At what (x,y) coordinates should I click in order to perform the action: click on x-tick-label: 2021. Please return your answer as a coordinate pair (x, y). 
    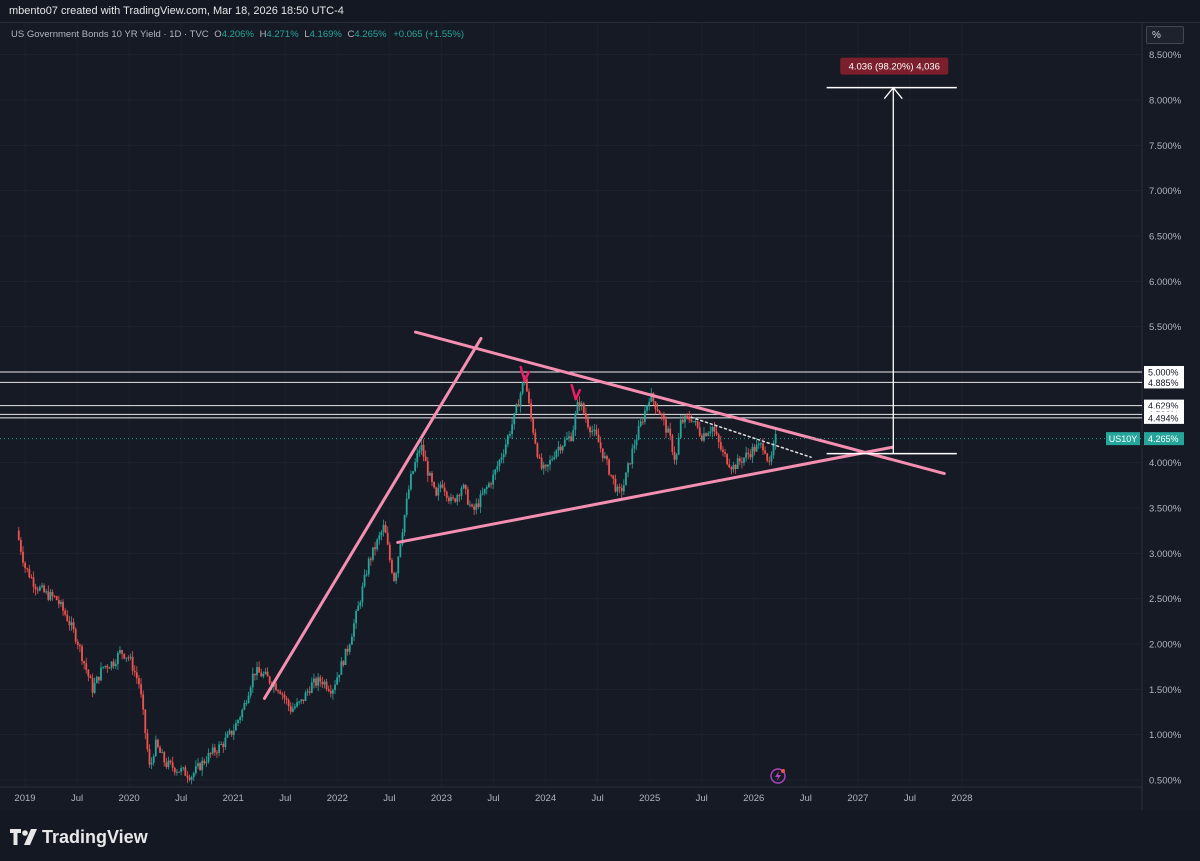
    Looking at the image, I should click on (233, 798).